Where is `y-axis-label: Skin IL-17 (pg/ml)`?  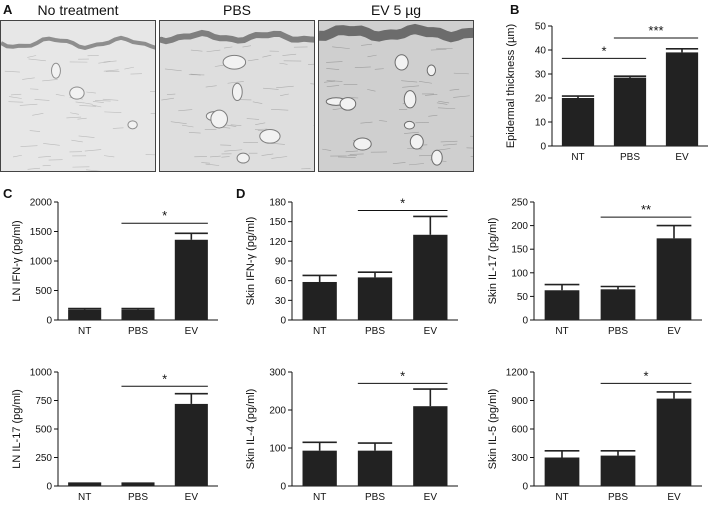 y-axis-label: Skin IL-17 (pg/ml) is located at coordinates (493, 261).